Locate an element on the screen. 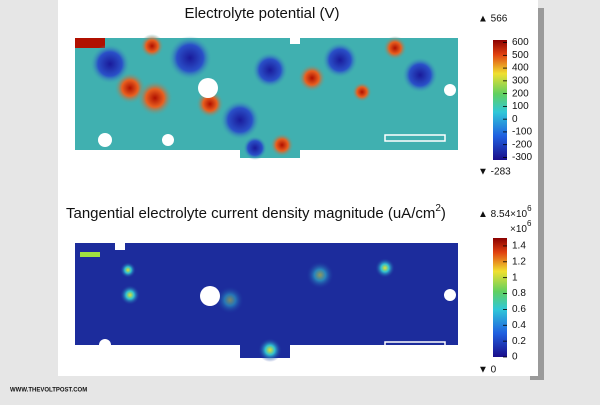 The image size is (600, 405). multiplier: ×10⁶ is located at coordinates (521, 227).